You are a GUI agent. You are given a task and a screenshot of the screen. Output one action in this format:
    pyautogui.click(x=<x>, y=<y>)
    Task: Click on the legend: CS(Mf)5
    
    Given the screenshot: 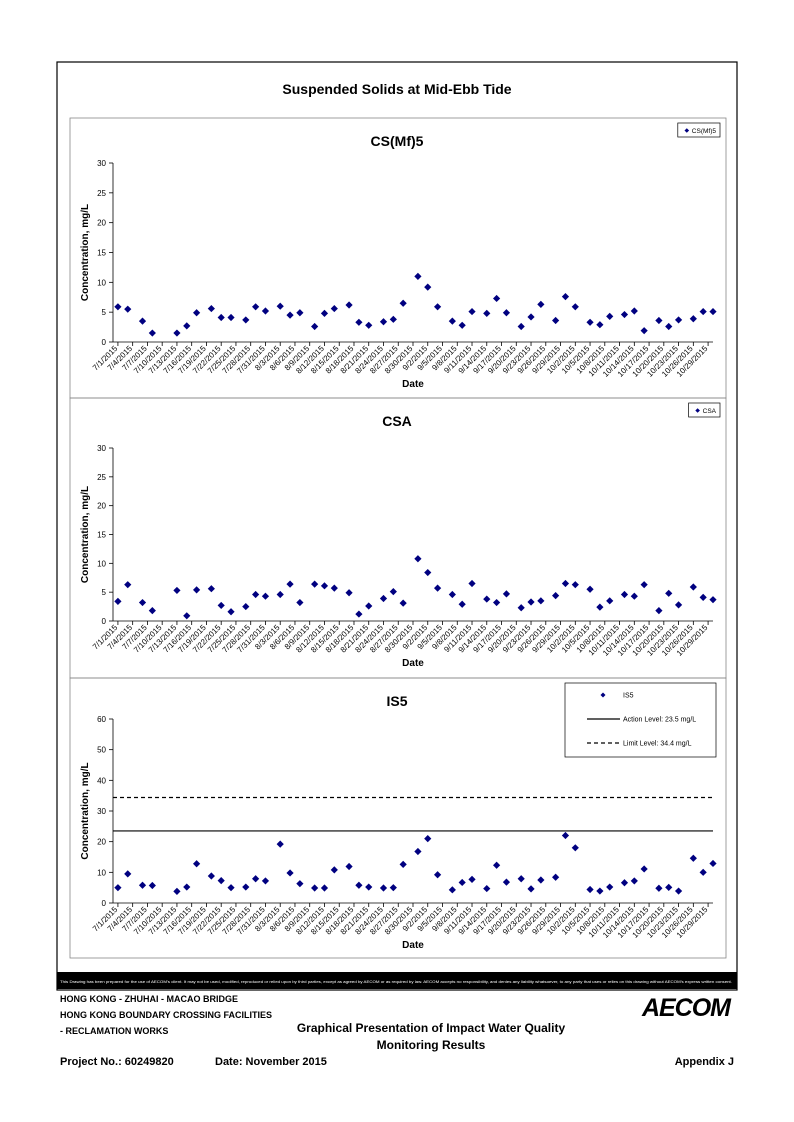 What is the action you would take?
    pyautogui.click(x=699, y=130)
    